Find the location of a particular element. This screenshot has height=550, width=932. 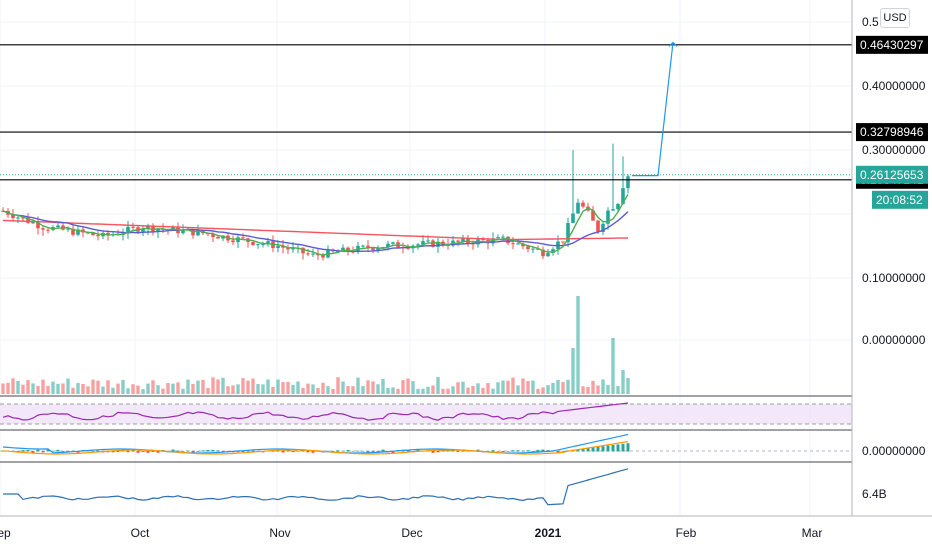

time-tick-label: Dec is located at coordinates (411, 533).